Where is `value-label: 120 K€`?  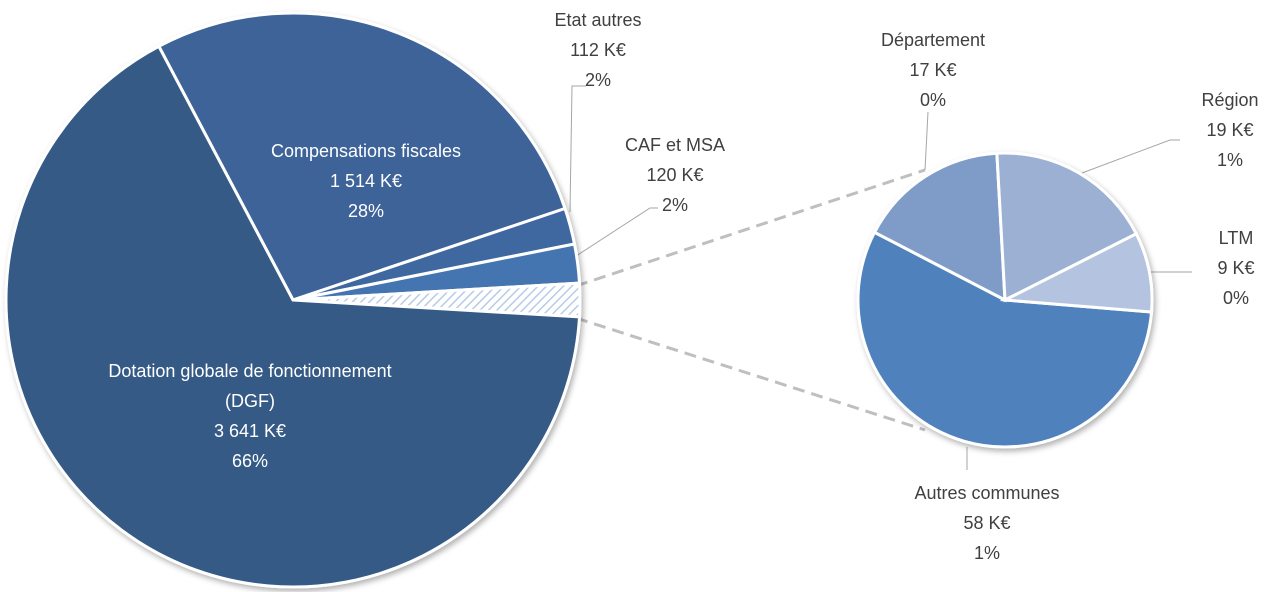
value-label: 120 K€ is located at coordinates (674, 175).